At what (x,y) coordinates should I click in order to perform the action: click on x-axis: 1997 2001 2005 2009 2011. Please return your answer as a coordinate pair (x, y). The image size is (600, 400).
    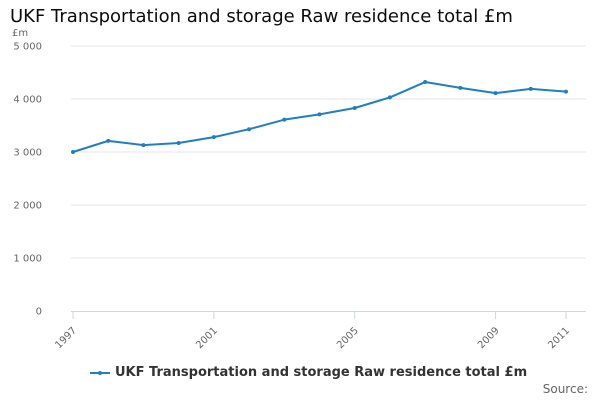
    Looking at the image, I should click on (319, 331).